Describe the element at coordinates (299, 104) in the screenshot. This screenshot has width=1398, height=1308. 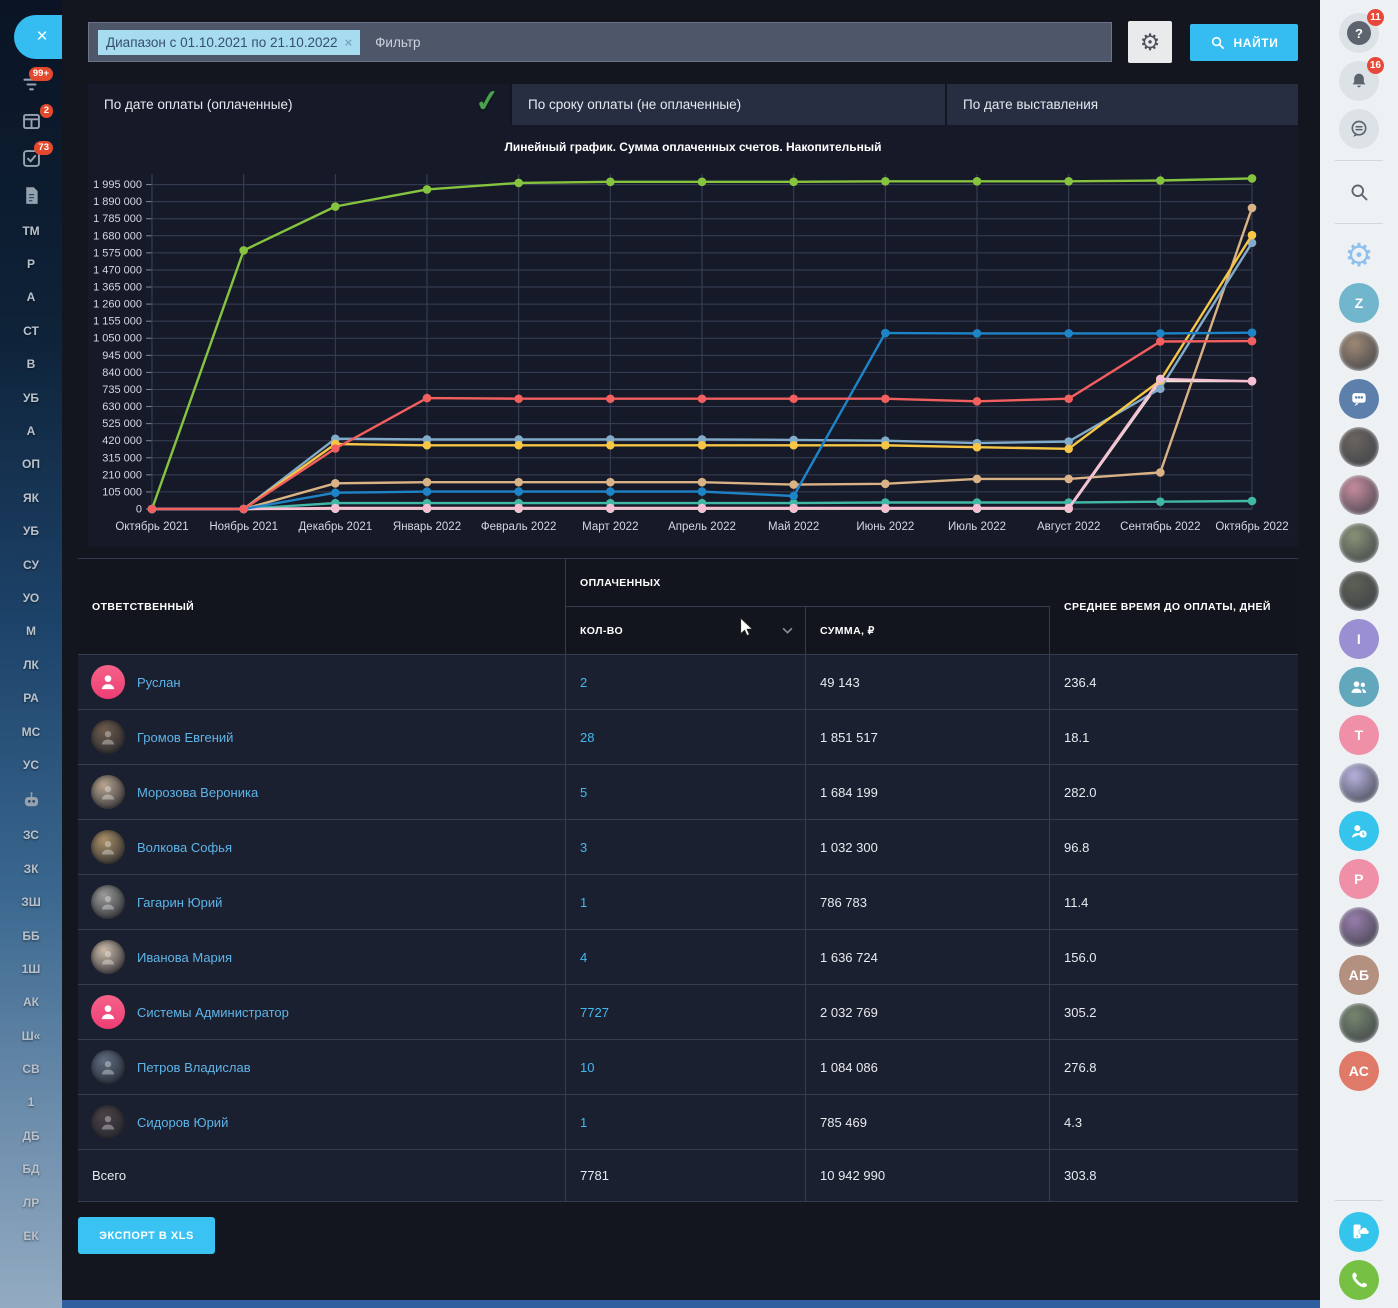
I see `tab-0: По дате оплаты (оплаченные) ✓` at that location.